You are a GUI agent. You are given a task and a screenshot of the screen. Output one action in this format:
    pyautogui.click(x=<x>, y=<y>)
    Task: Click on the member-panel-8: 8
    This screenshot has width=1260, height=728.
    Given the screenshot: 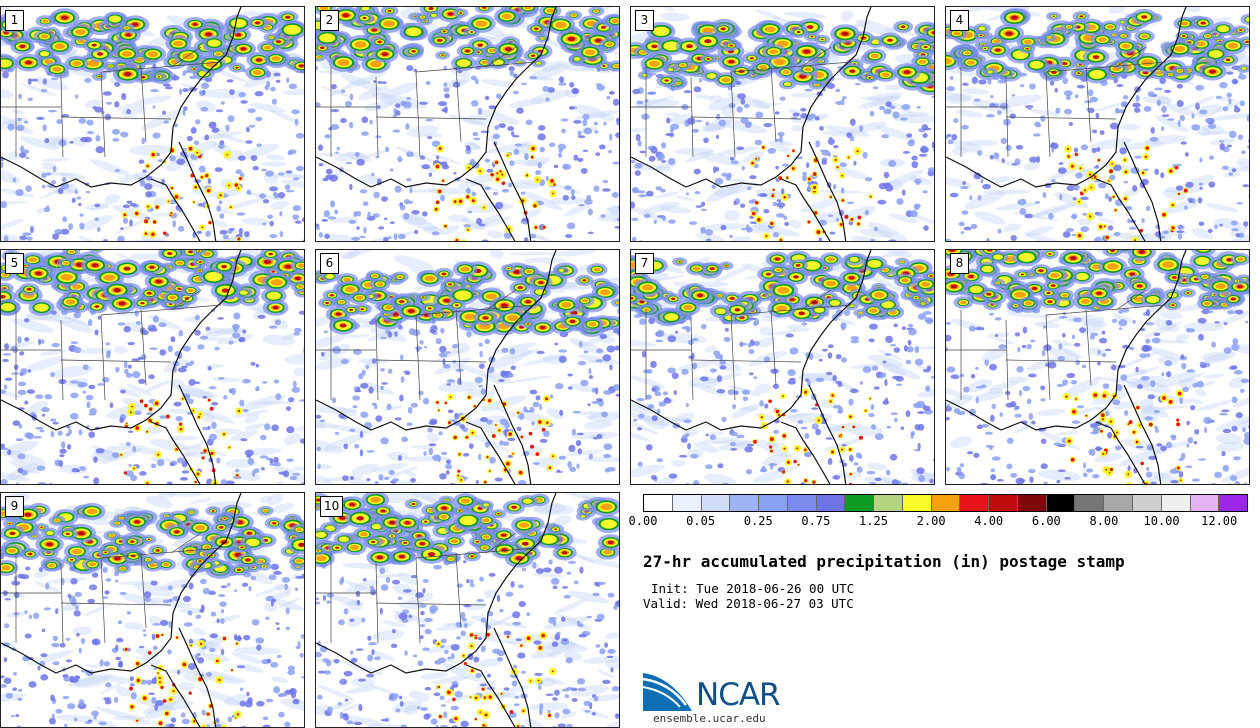 What is the action you would take?
    pyautogui.click(x=1097, y=367)
    